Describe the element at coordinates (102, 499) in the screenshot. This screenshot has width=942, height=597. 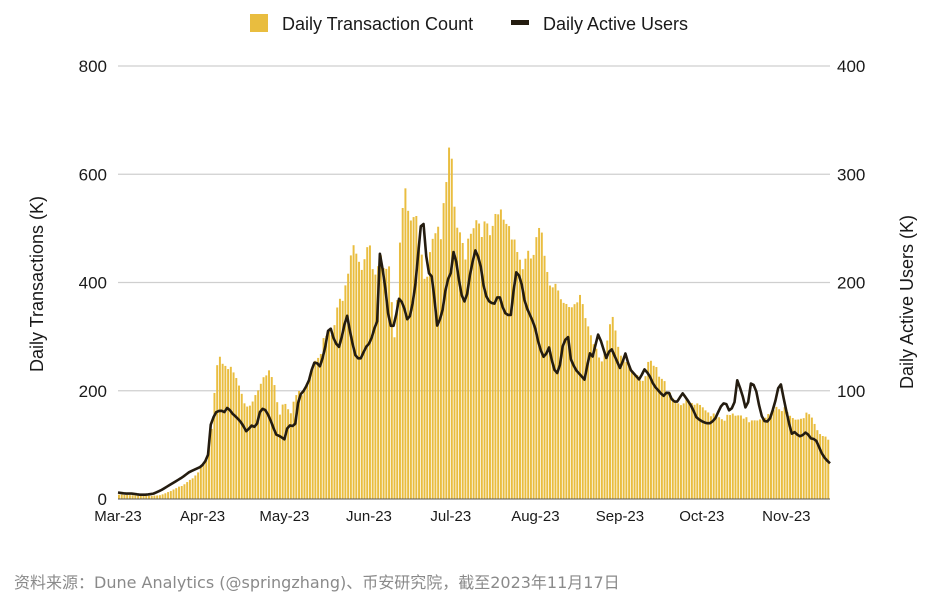
I see `left-tick-label: 0` at that location.